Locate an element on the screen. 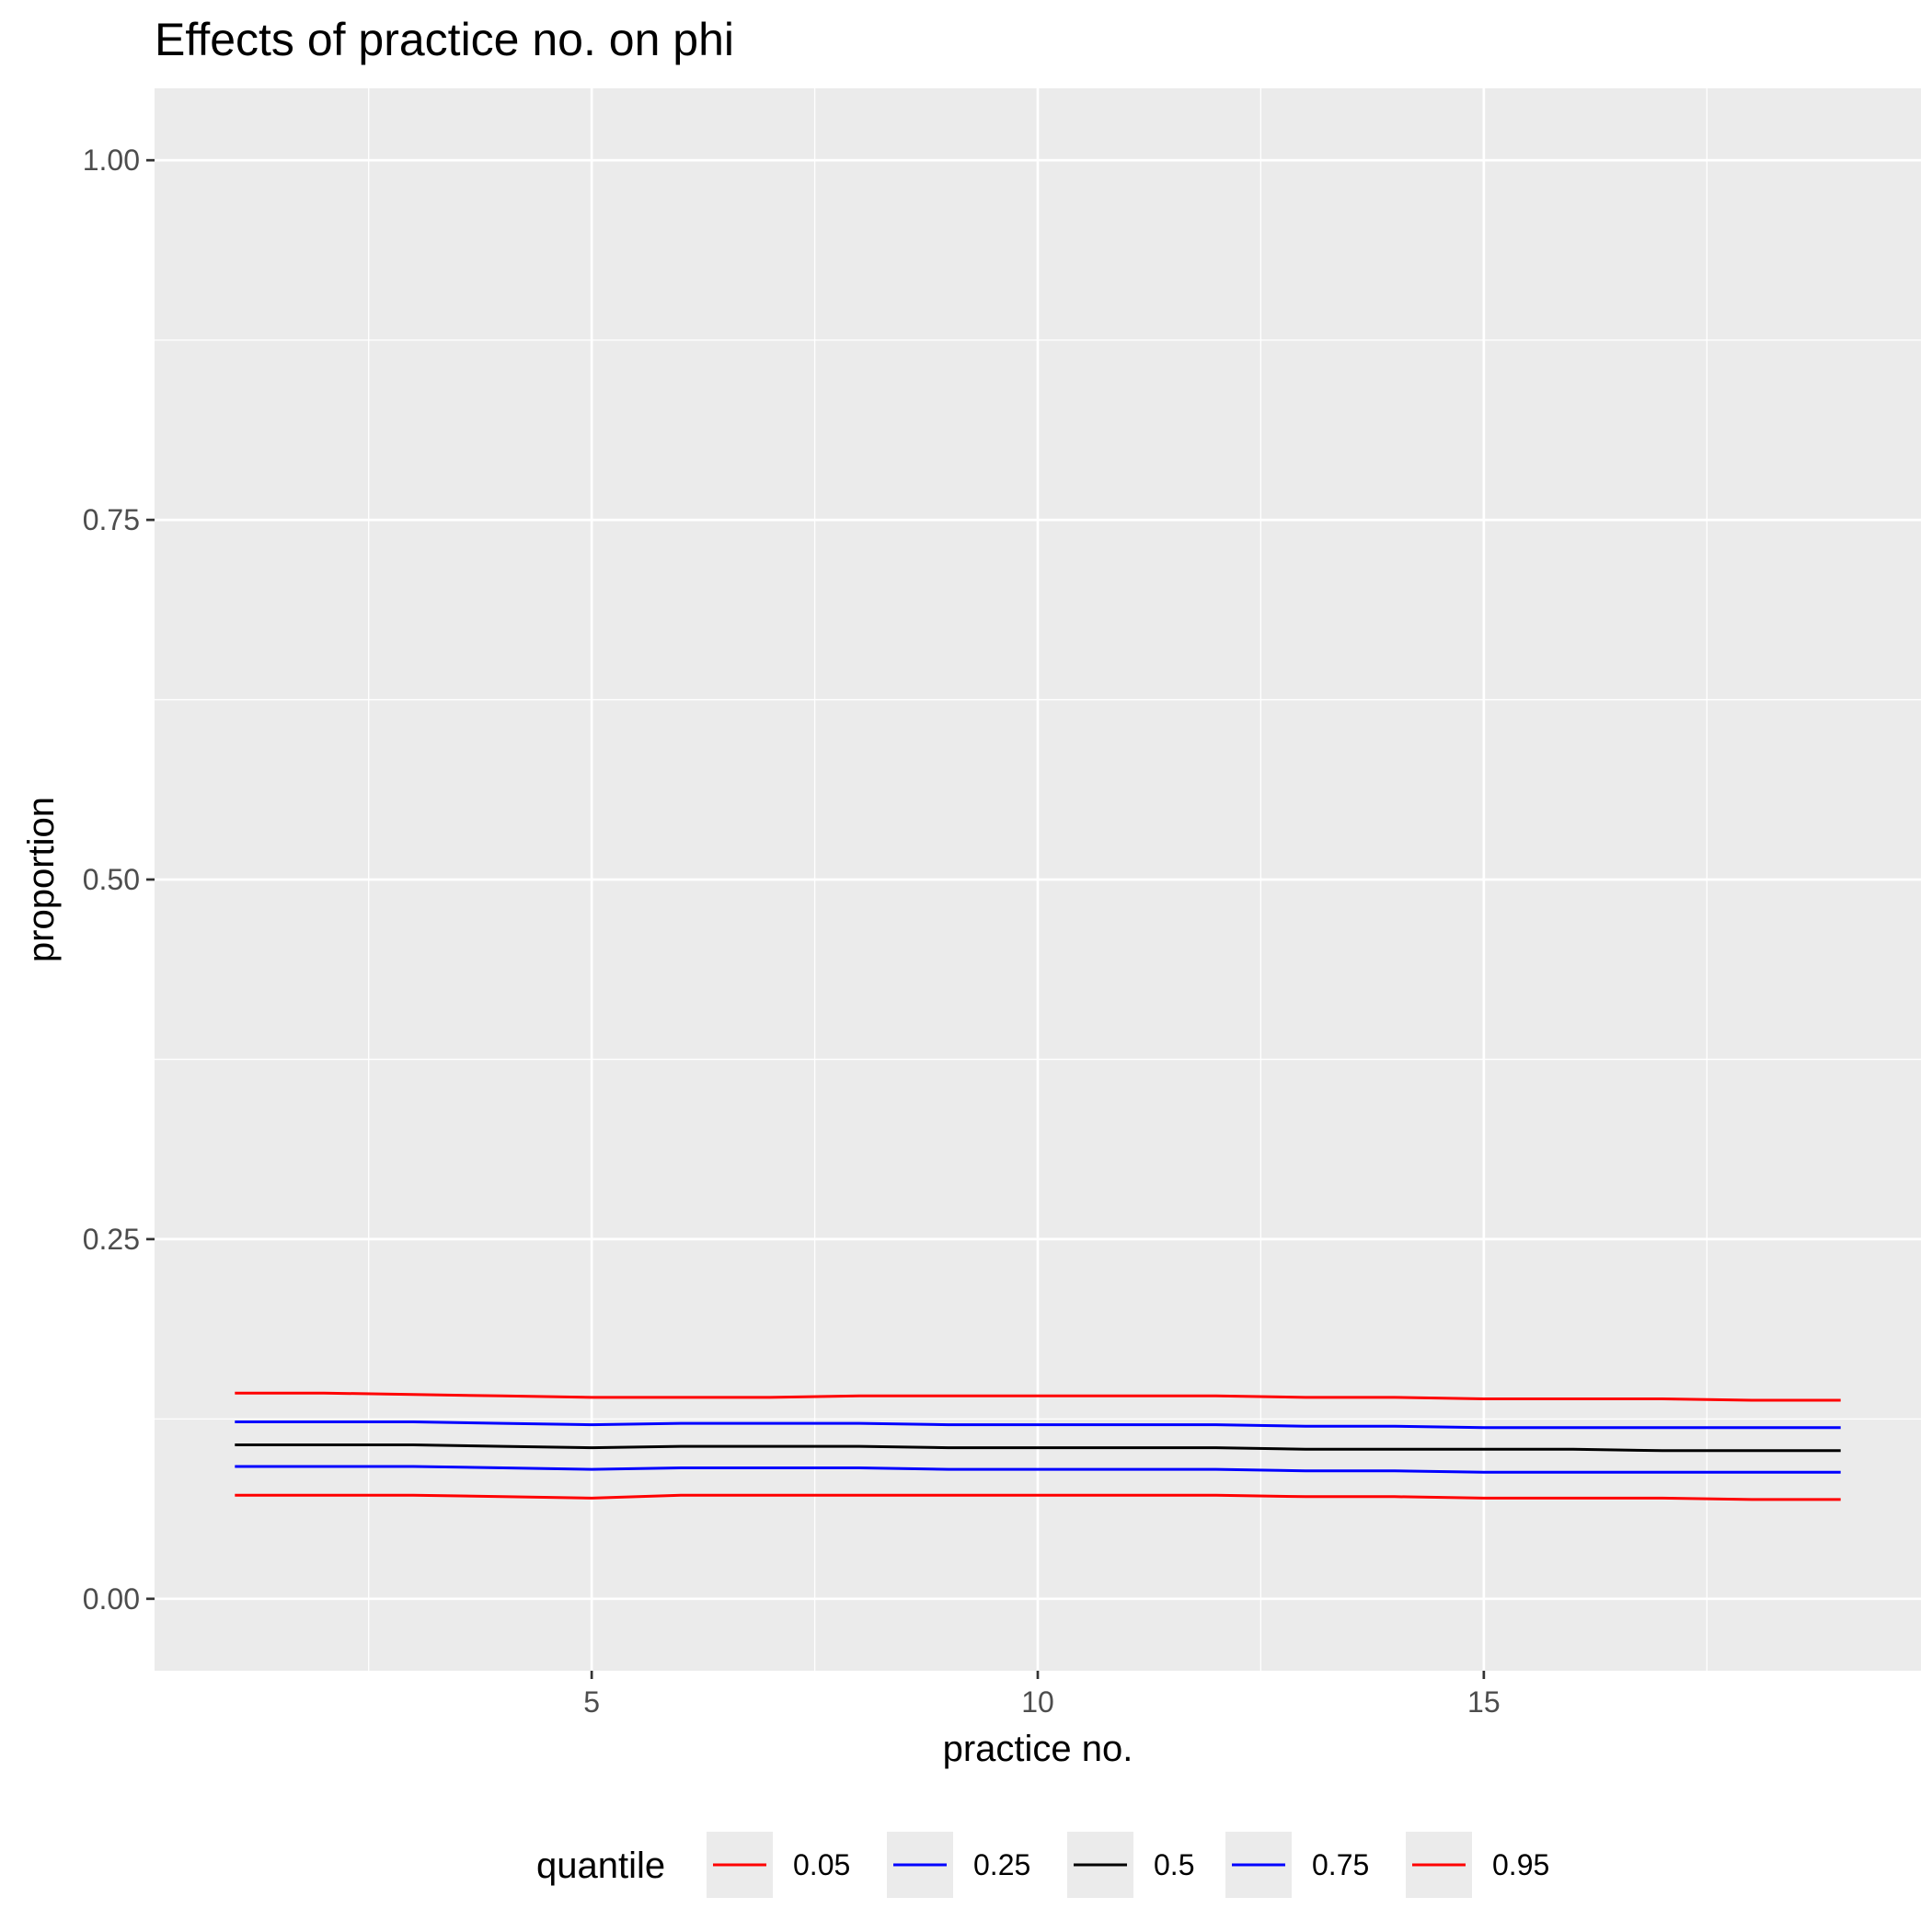  x-axis-title: practice no. is located at coordinates (1038, 1749).